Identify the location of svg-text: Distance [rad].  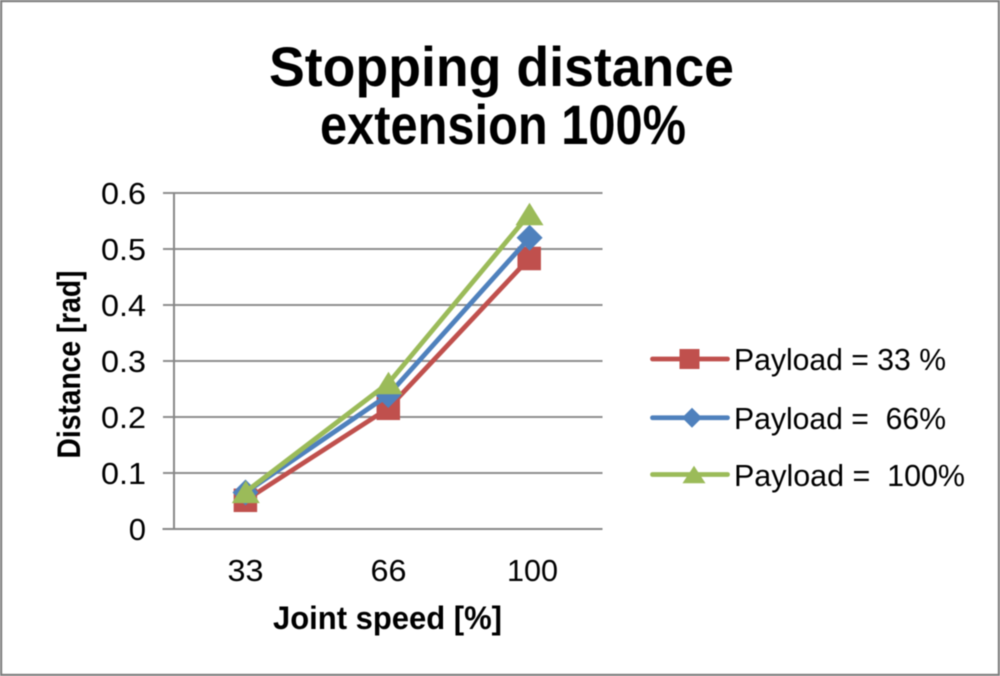
(69, 365).